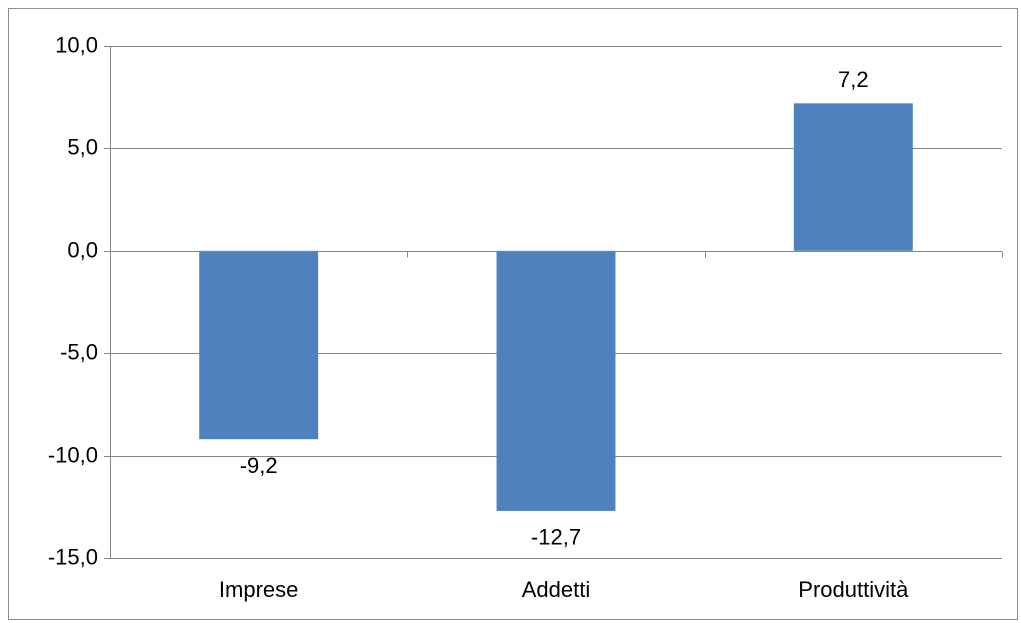 The height and width of the screenshot is (623, 1021). What do you see at coordinates (556, 537) in the screenshot?
I see `data-label: -12,7` at bounding box center [556, 537].